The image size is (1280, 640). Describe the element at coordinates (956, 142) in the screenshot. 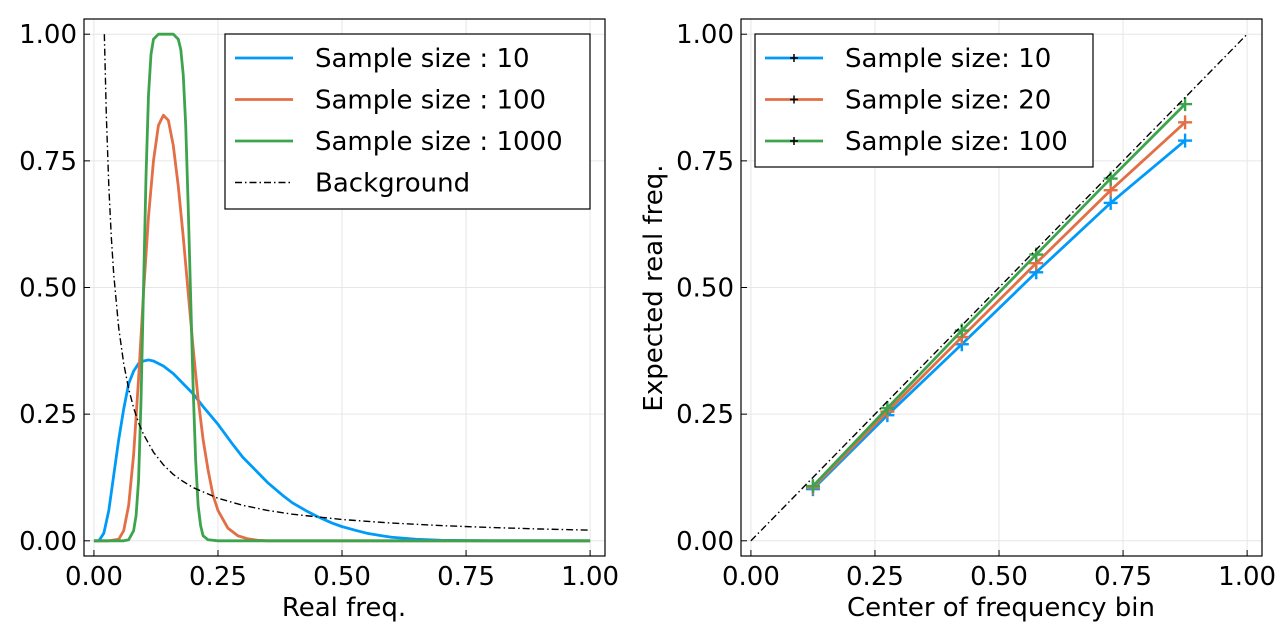

I see `legend-label: Sample size: 100` at that location.